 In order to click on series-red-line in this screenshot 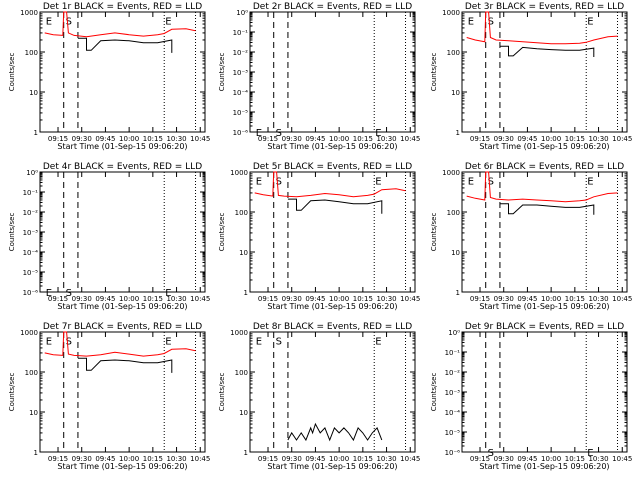, I will do `click(542, 187)`.